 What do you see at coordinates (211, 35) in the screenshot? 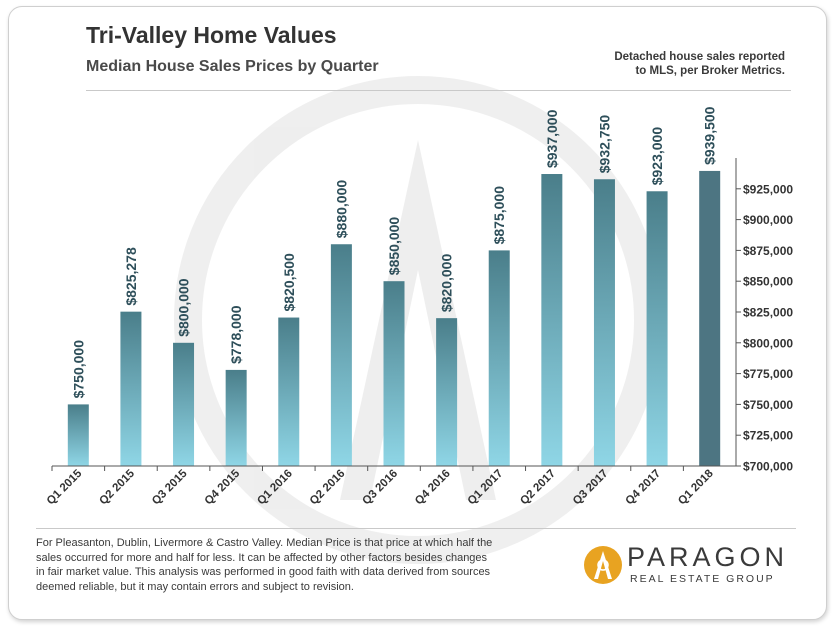
I see `page-title: Tri-Valley Home Values` at bounding box center [211, 35].